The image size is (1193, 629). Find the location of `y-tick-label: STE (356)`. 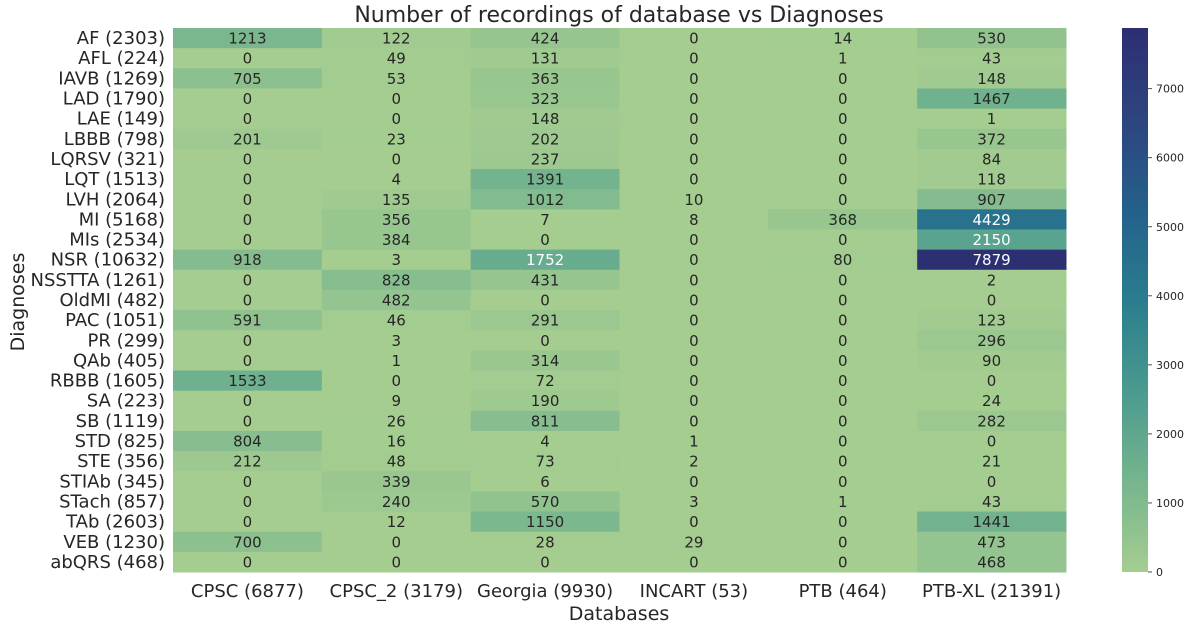

y-tick-label: STE (356) is located at coordinates (121, 461).